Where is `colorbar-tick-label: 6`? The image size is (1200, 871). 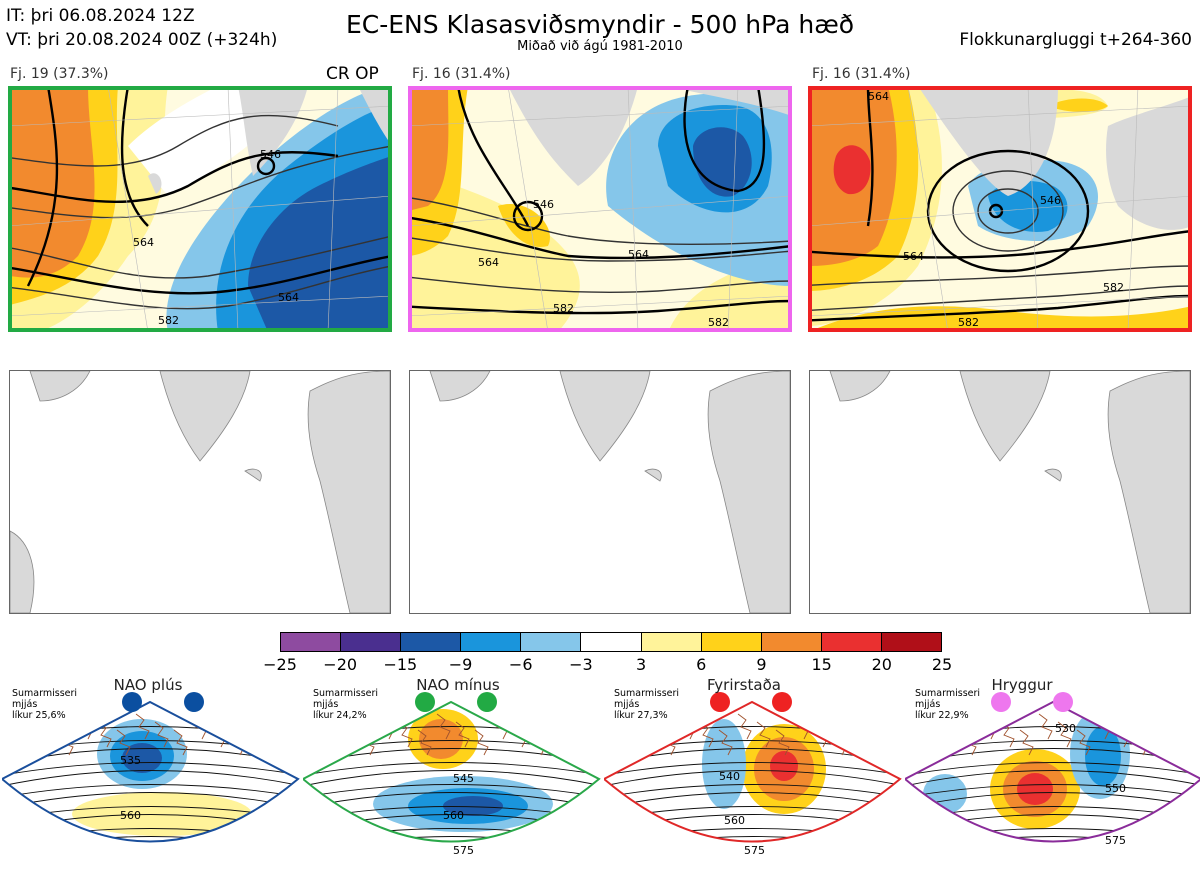
colorbar-tick-label: 6 is located at coordinates (701, 664).